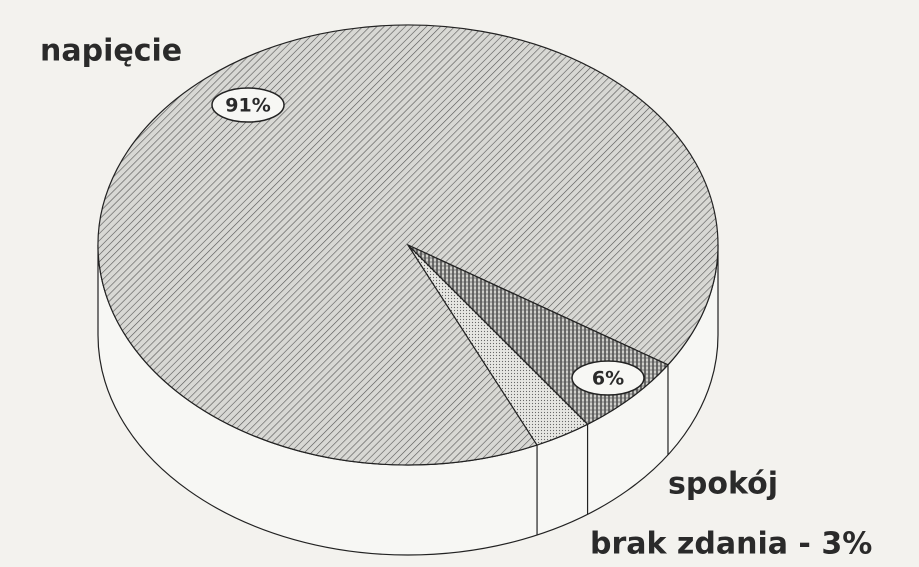 The width and height of the screenshot is (919, 567). Describe the element at coordinates (723, 484) in the screenshot. I see `category-label: spokój` at that location.